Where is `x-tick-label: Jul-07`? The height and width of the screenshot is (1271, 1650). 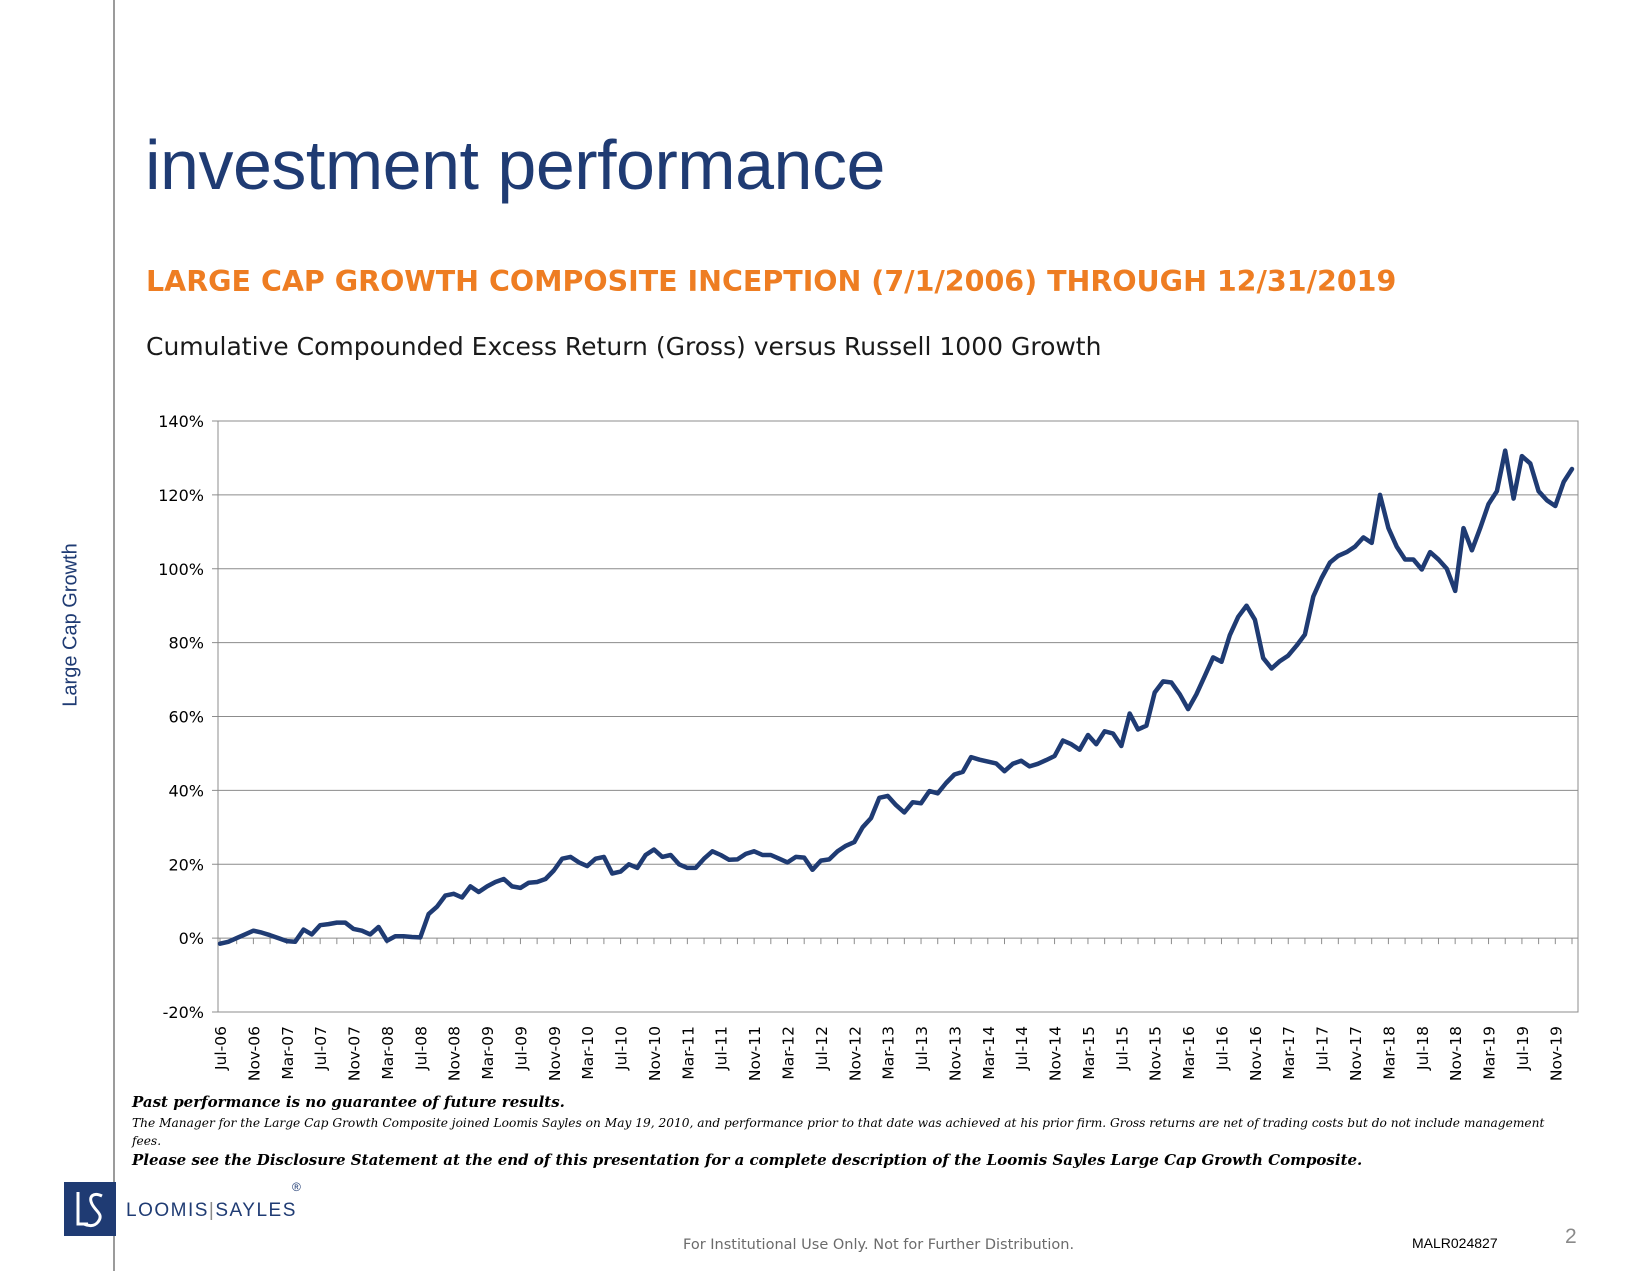
x-tick-label: Jul-07 is located at coordinates (321, 1048).